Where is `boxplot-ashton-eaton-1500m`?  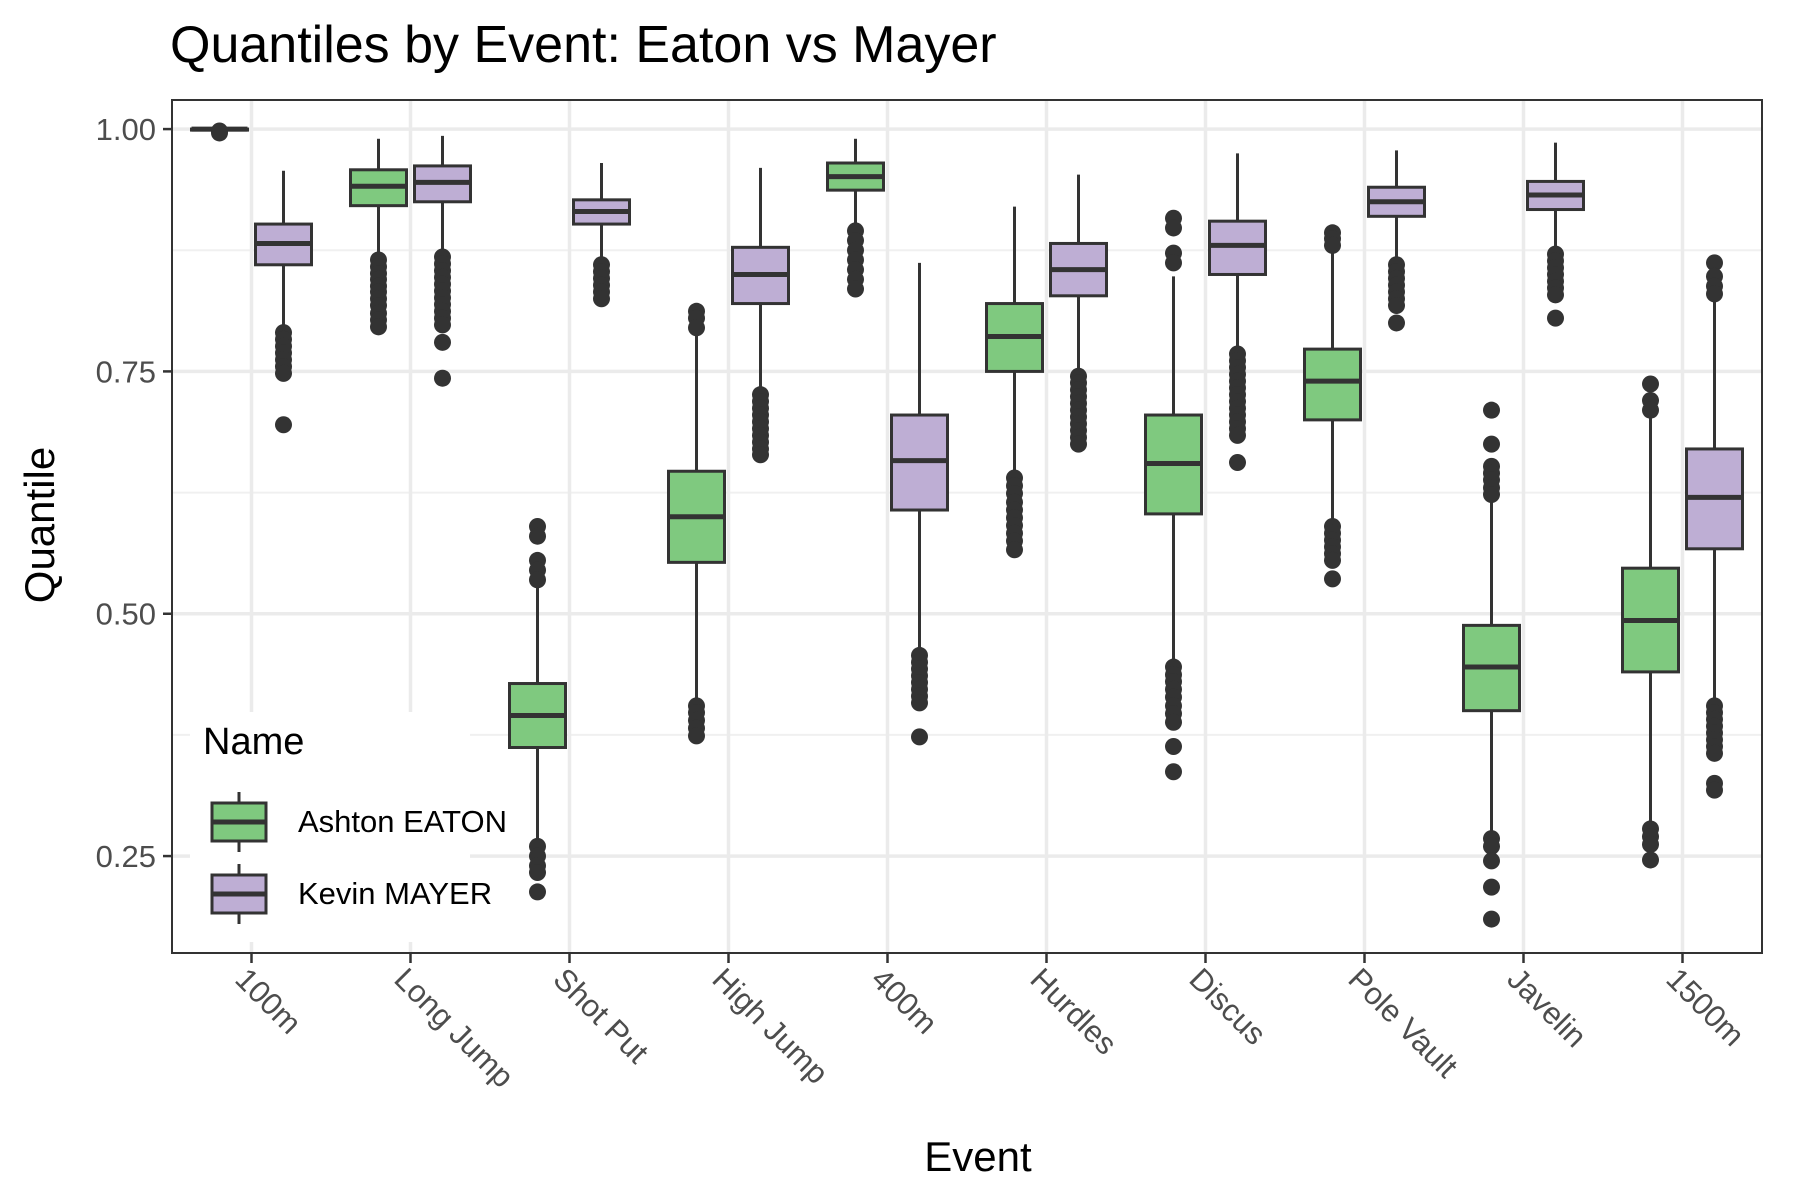
boxplot-ashton-eaton-1500m is located at coordinates (1650, 622).